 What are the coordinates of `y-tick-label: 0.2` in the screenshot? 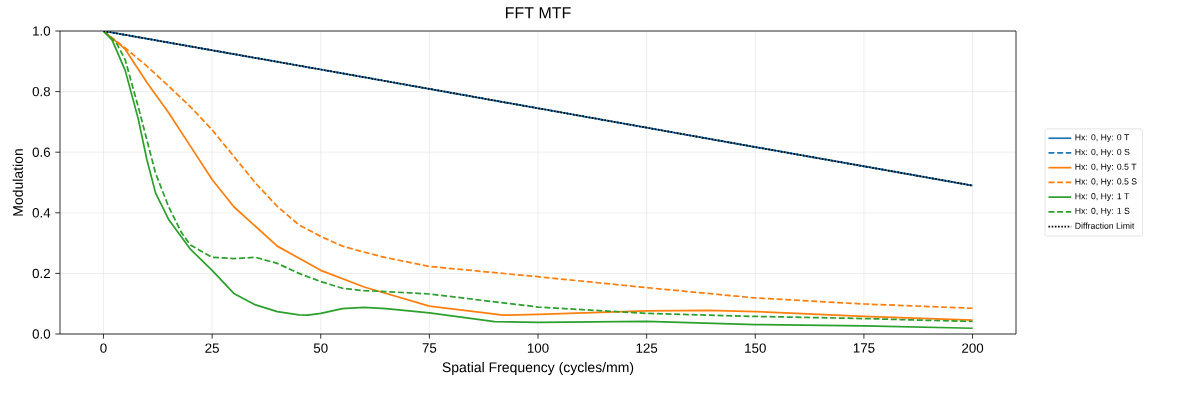 It's located at (41, 273).